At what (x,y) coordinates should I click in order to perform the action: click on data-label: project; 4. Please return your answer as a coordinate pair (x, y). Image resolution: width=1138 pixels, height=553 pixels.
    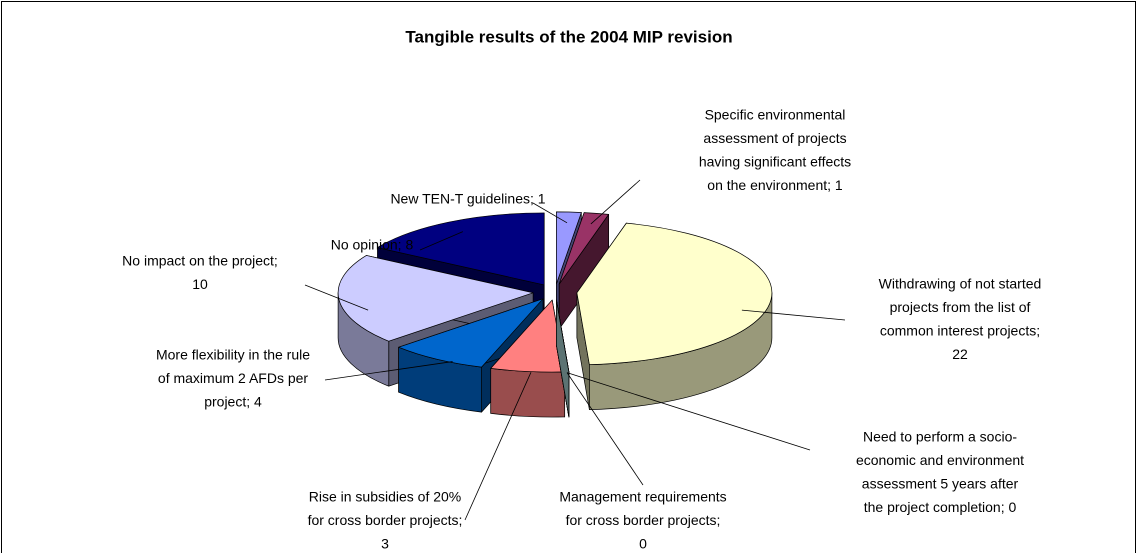
    Looking at the image, I should click on (233, 402).